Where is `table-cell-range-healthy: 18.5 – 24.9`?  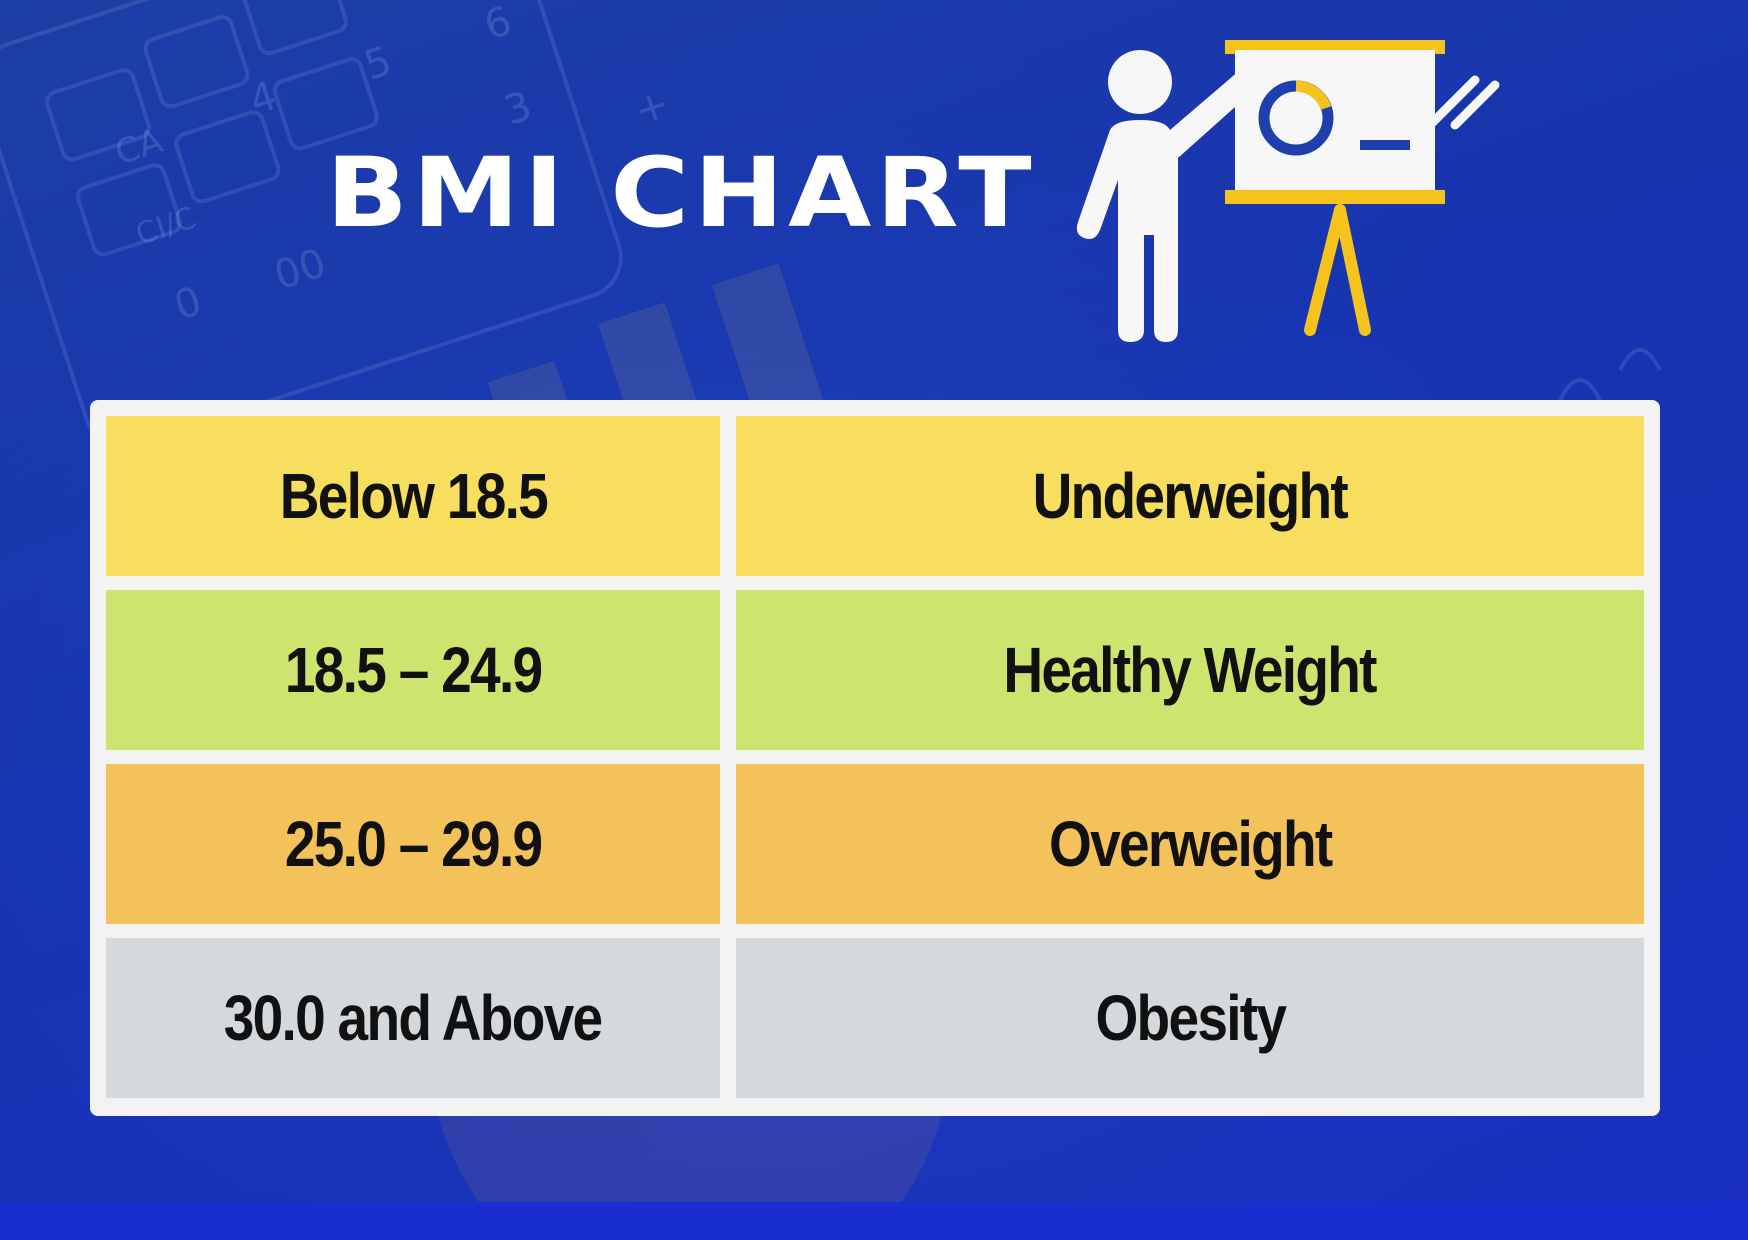 table-cell-range-healthy: 18.5 – 24.9 is located at coordinates (413, 670).